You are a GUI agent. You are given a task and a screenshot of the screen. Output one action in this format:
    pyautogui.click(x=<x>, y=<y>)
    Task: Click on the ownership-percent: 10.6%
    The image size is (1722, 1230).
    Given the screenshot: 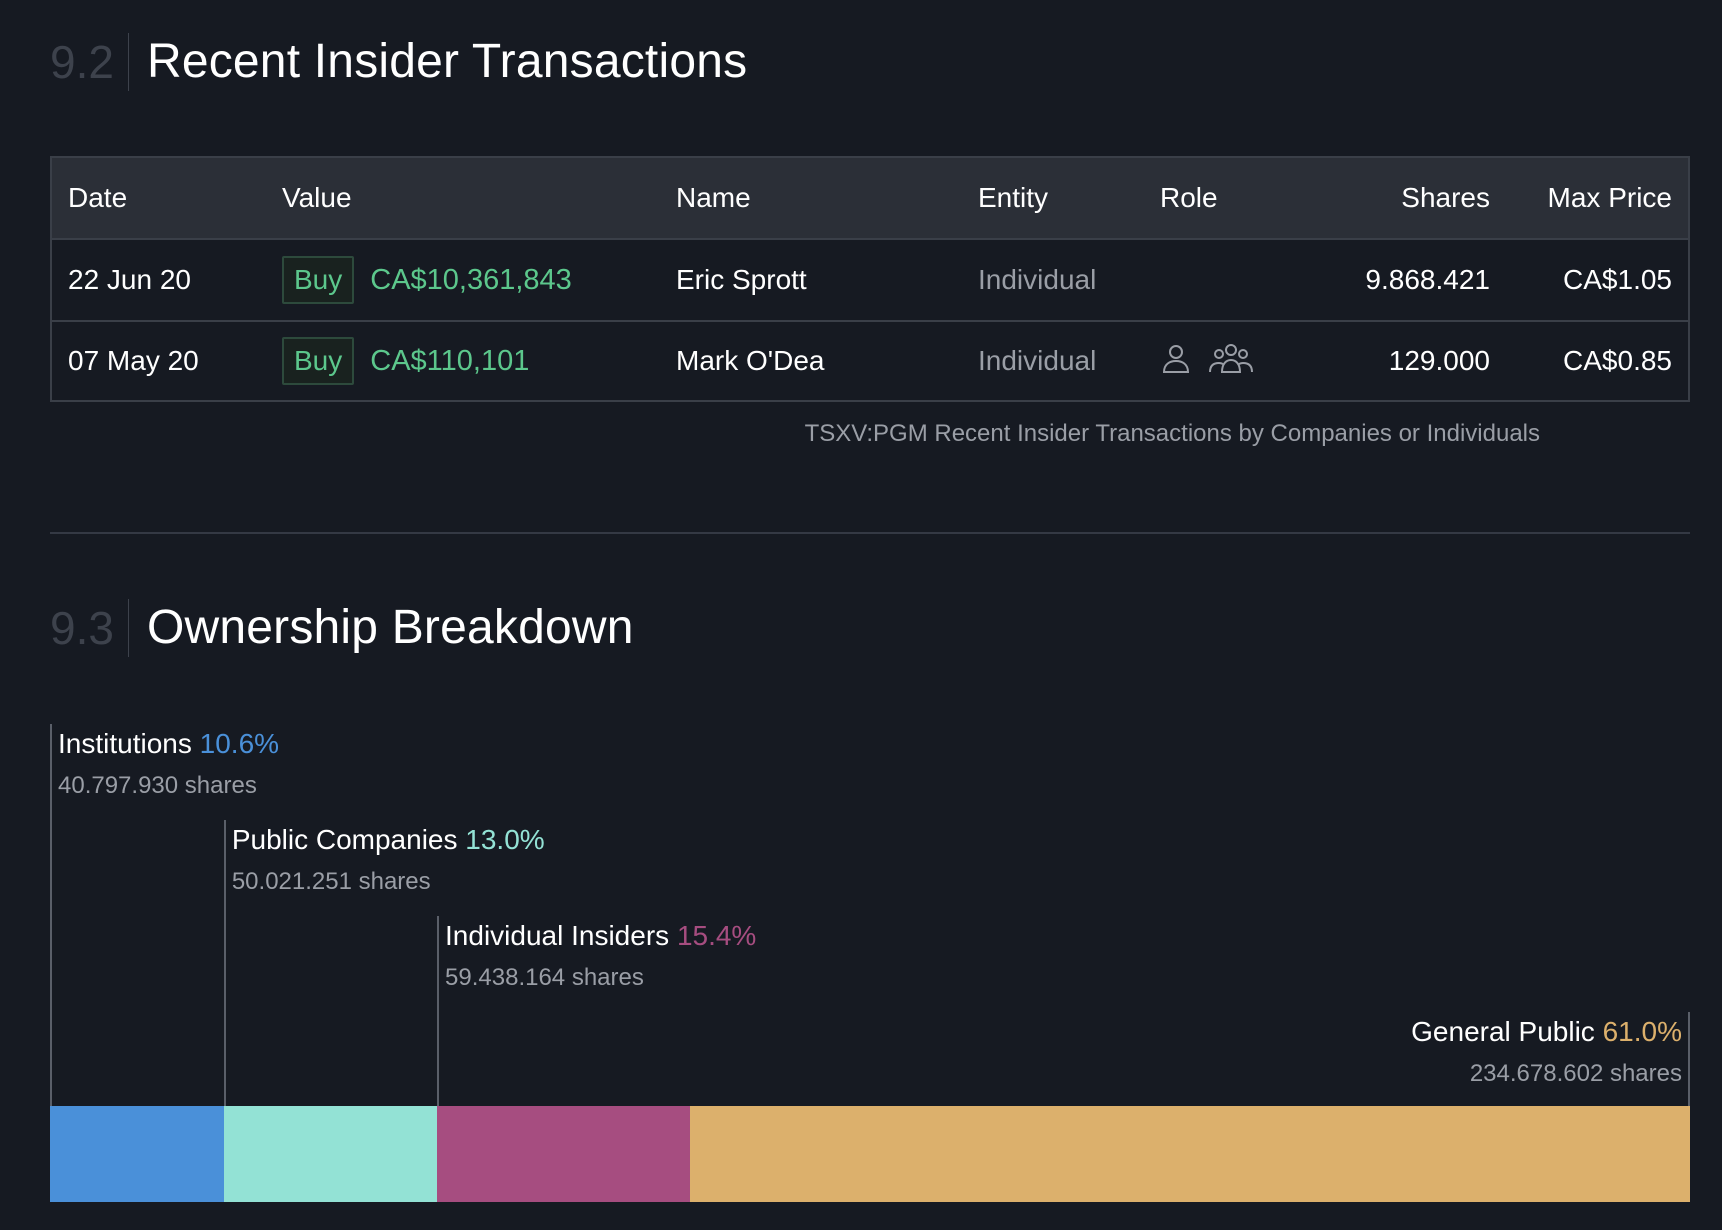 What is the action you would take?
    pyautogui.click(x=239, y=743)
    